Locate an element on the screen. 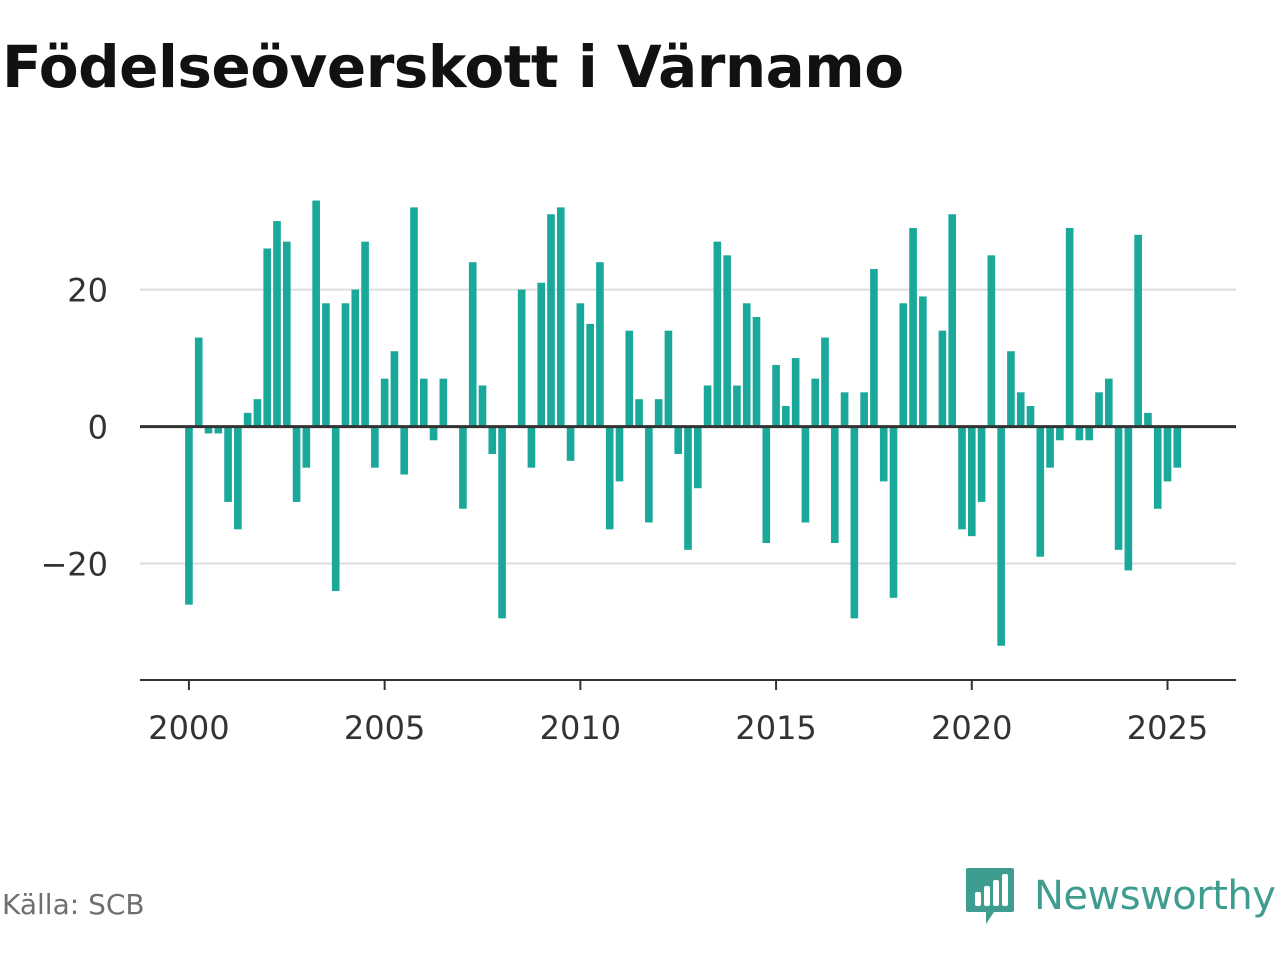 Image resolution: width=1280 pixels, height=960 pixels. brand-name: Newsworthy is located at coordinates (1155, 896).